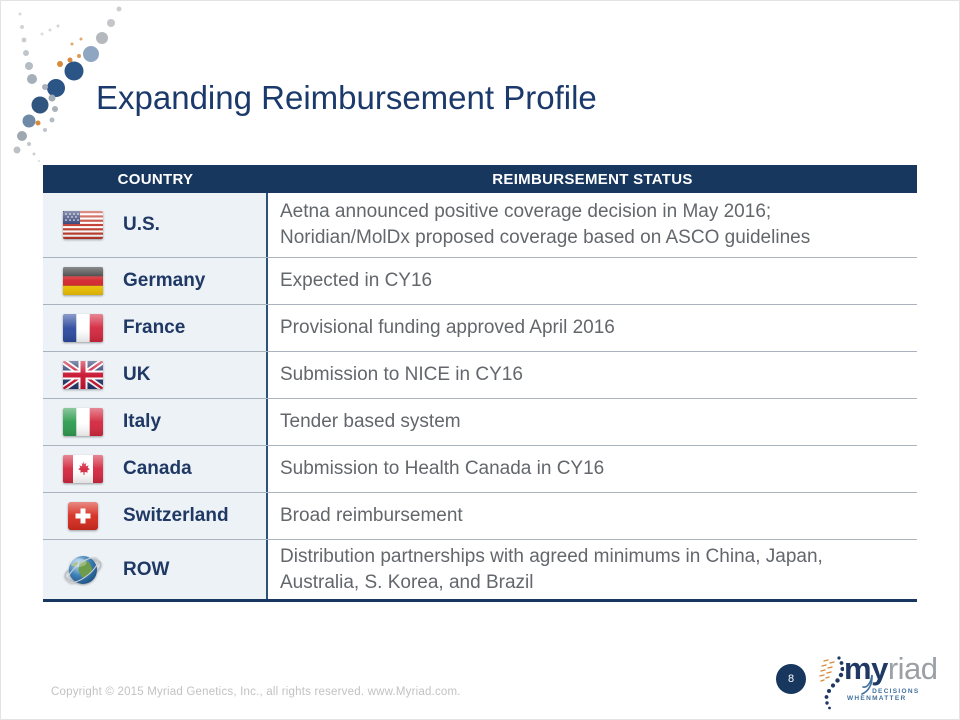 The height and width of the screenshot is (720, 960). What do you see at coordinates (83, 422) in the screenshot?
I see `italy-flag-icon` at bounding box center [83, 422].